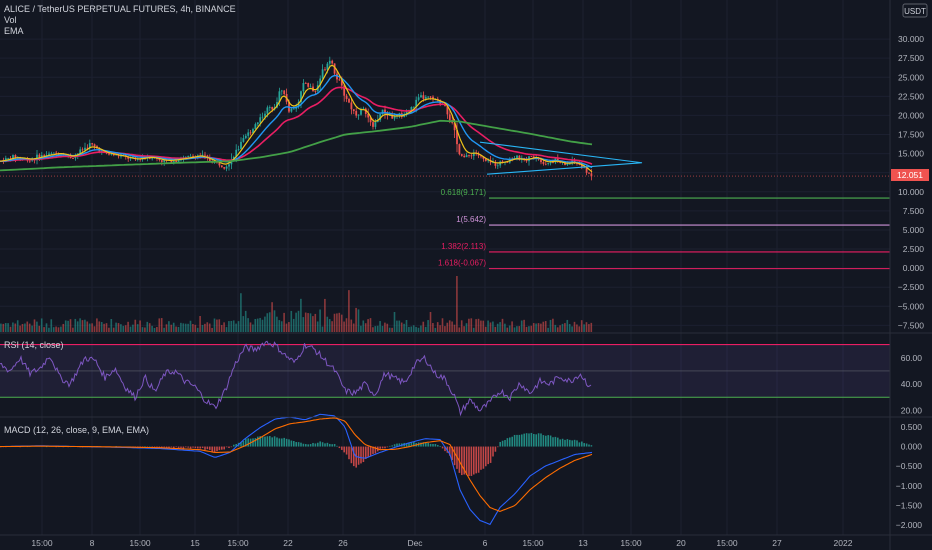  I want to click on rsi-label: RSI (14, close), so click(34, 345).